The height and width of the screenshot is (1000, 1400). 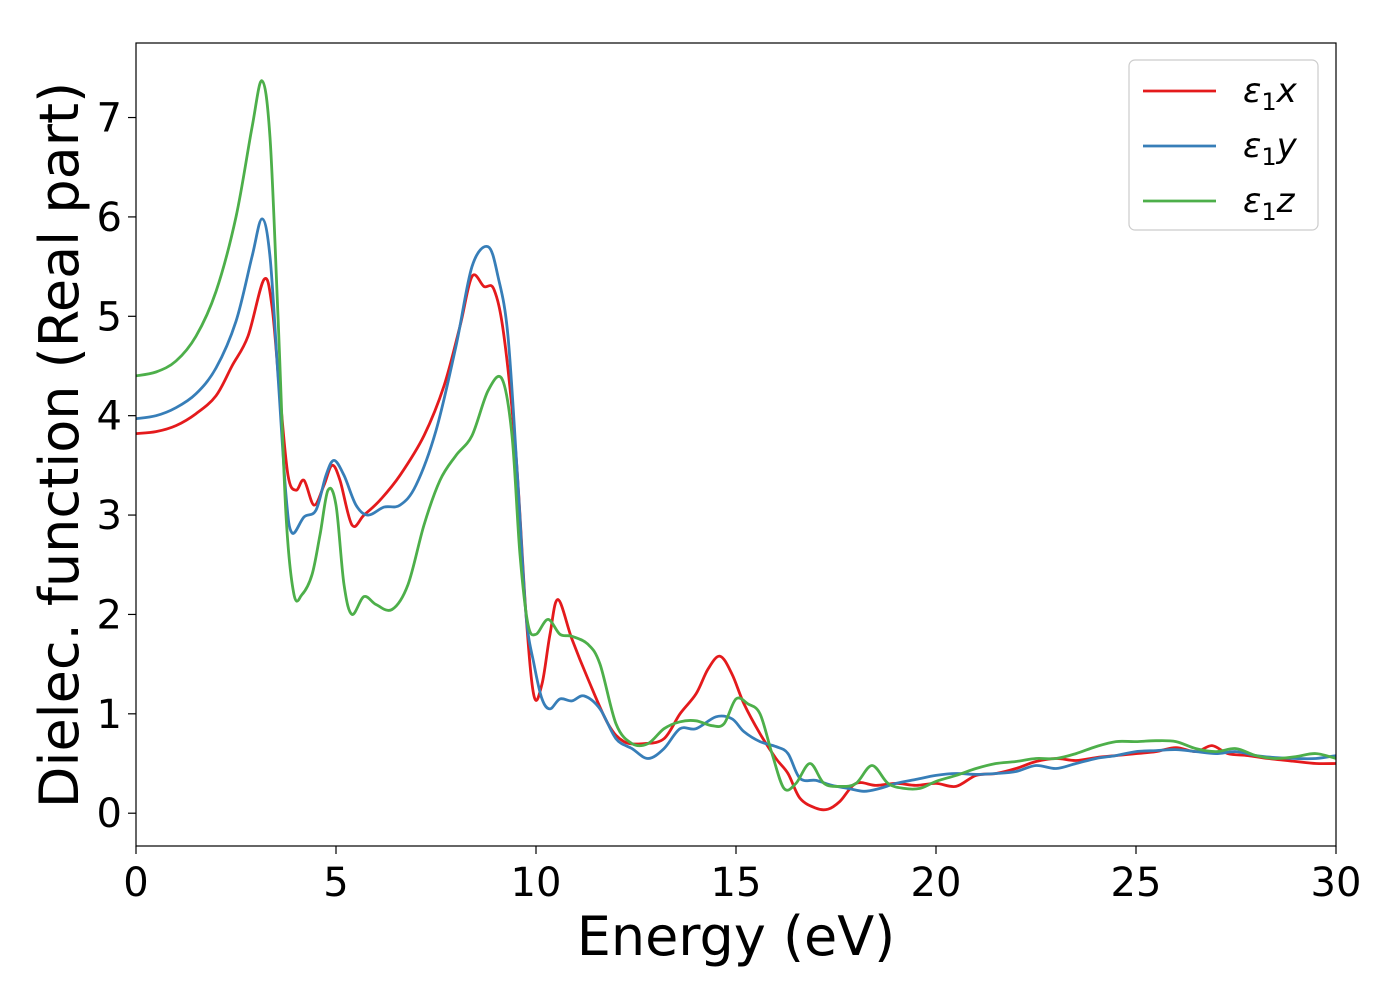 I want to click on y-tick-label: 1, so click(x=109, y=715).